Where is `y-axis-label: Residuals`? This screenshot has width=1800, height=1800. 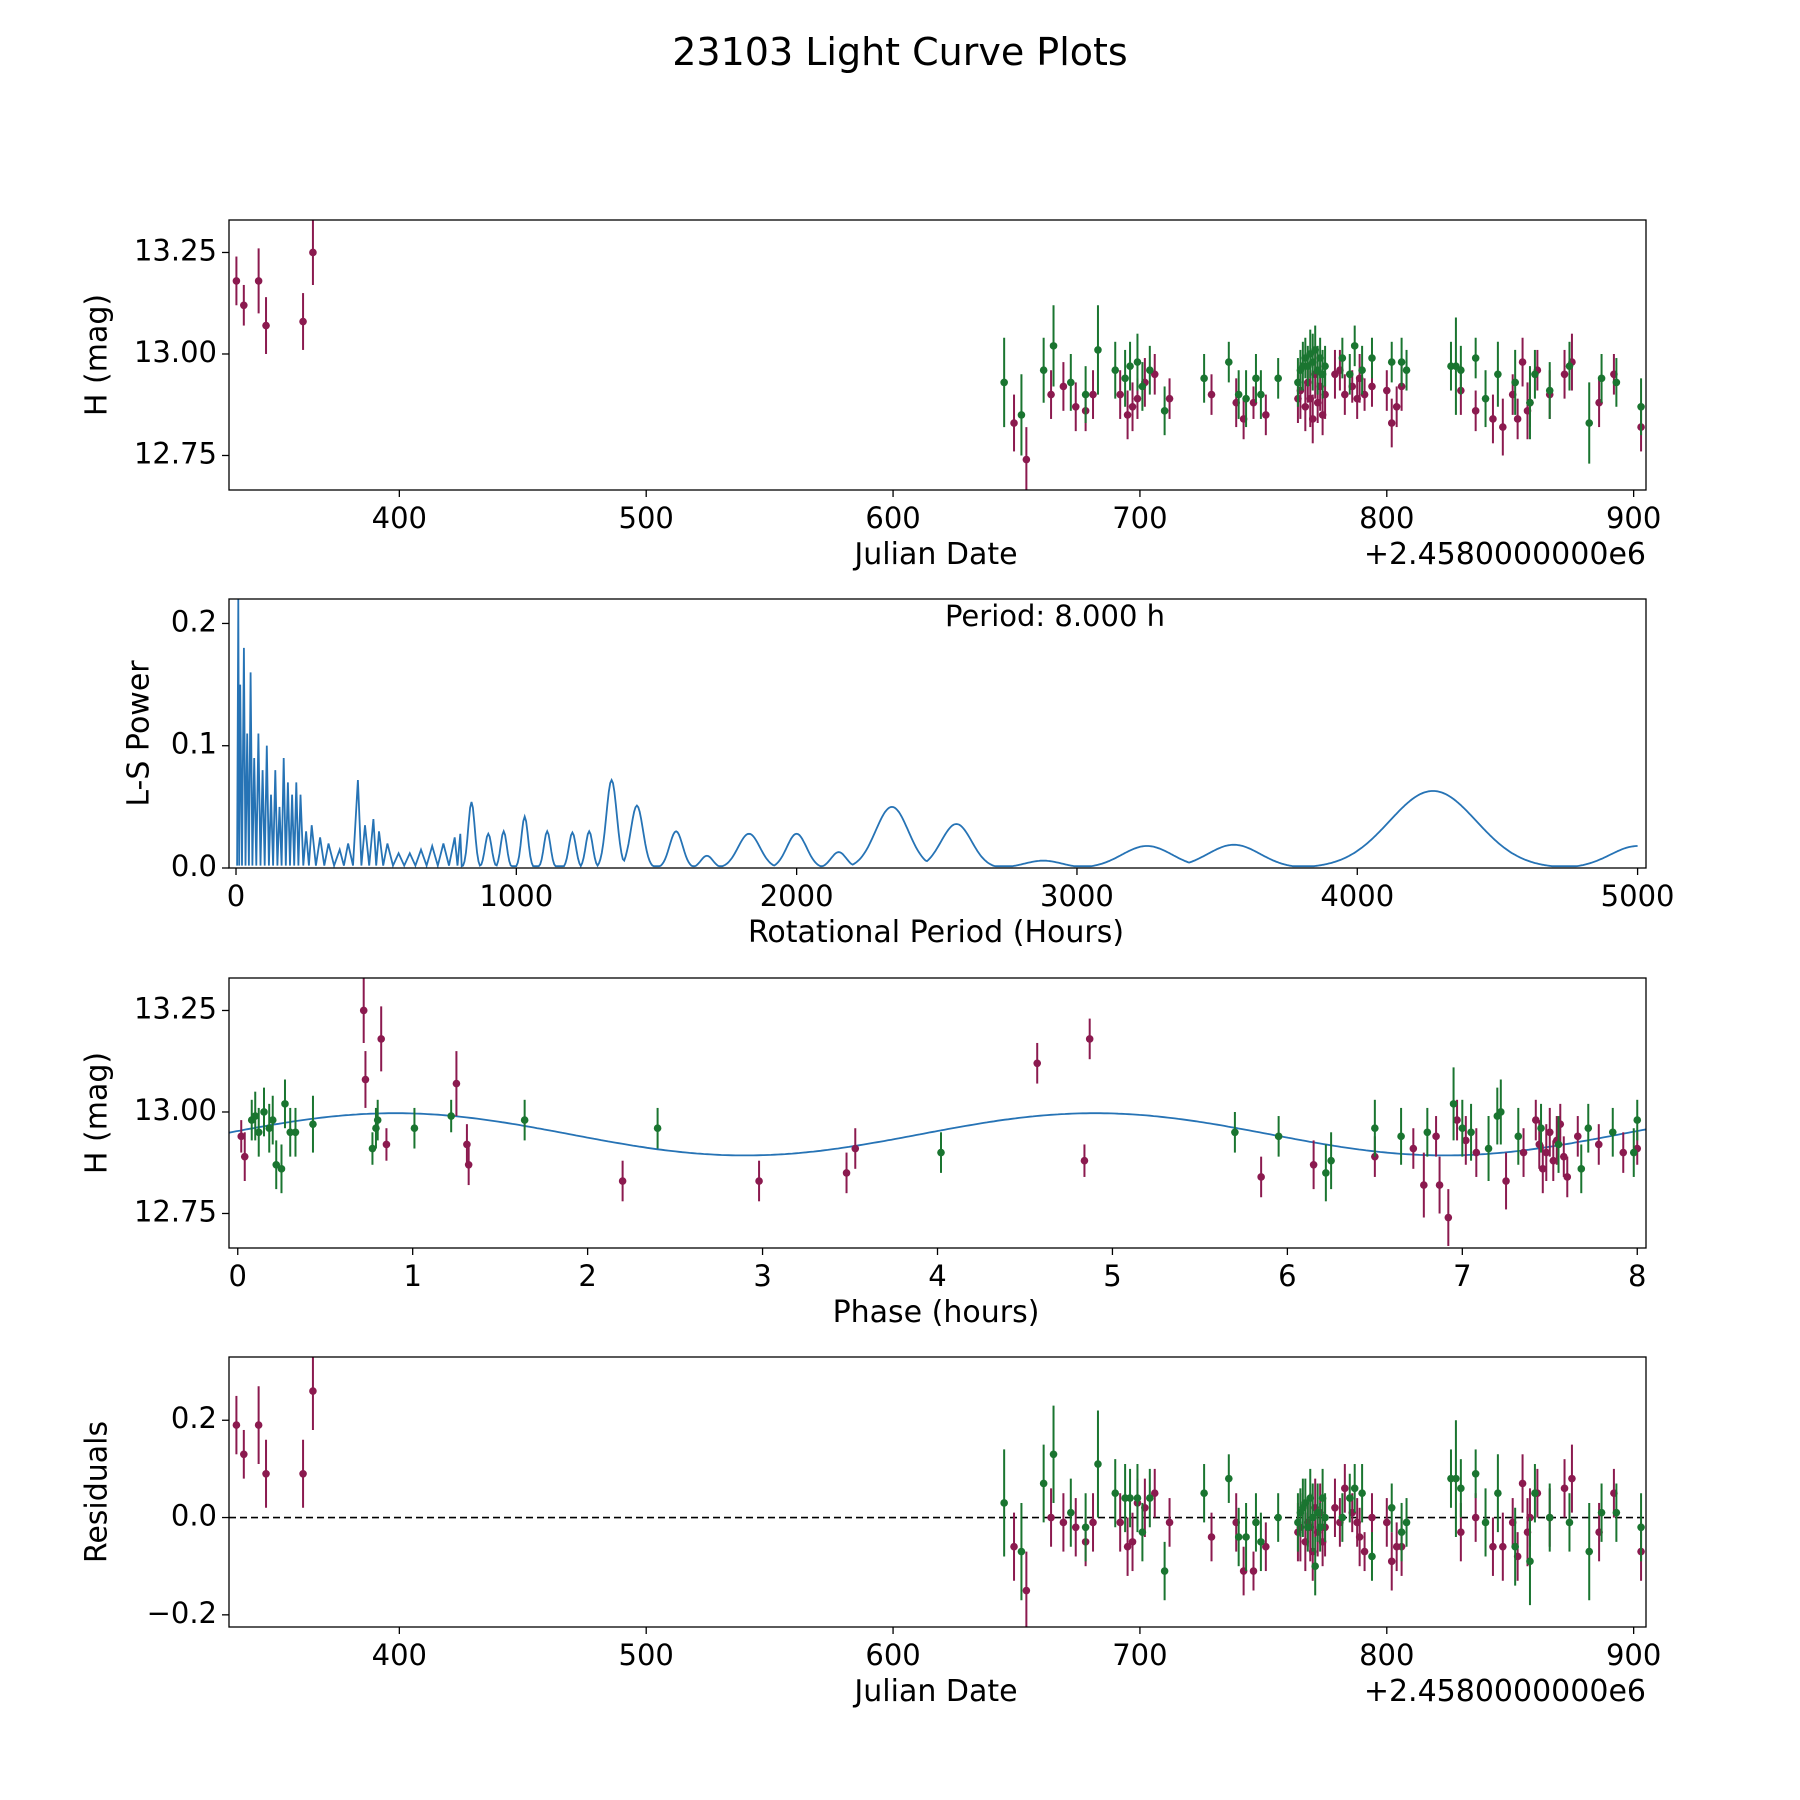
y-axis-label: Residuals is located at coordinates (97, 1492).